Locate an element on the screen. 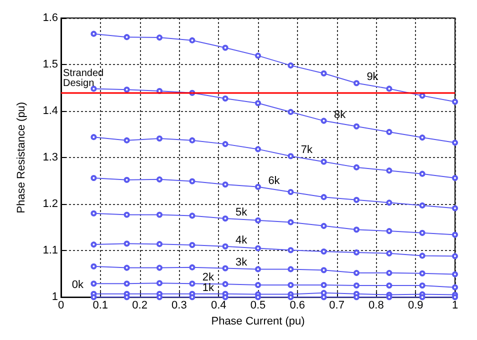 The width and height of the screenshot is (477, 340). y-tick-label: 1.1 is located at coordinates (50, 250).